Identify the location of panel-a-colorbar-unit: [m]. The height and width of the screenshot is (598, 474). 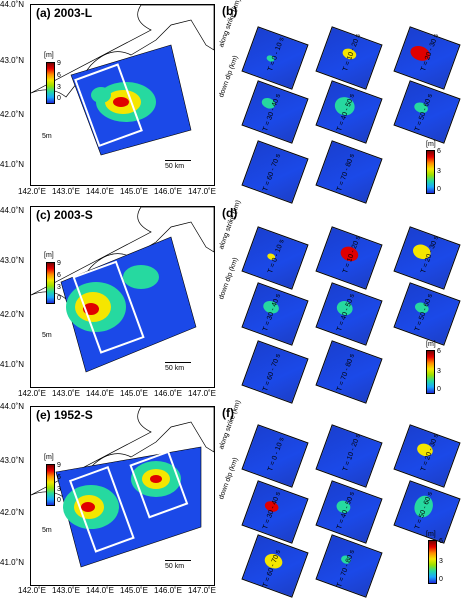
(49, 55).